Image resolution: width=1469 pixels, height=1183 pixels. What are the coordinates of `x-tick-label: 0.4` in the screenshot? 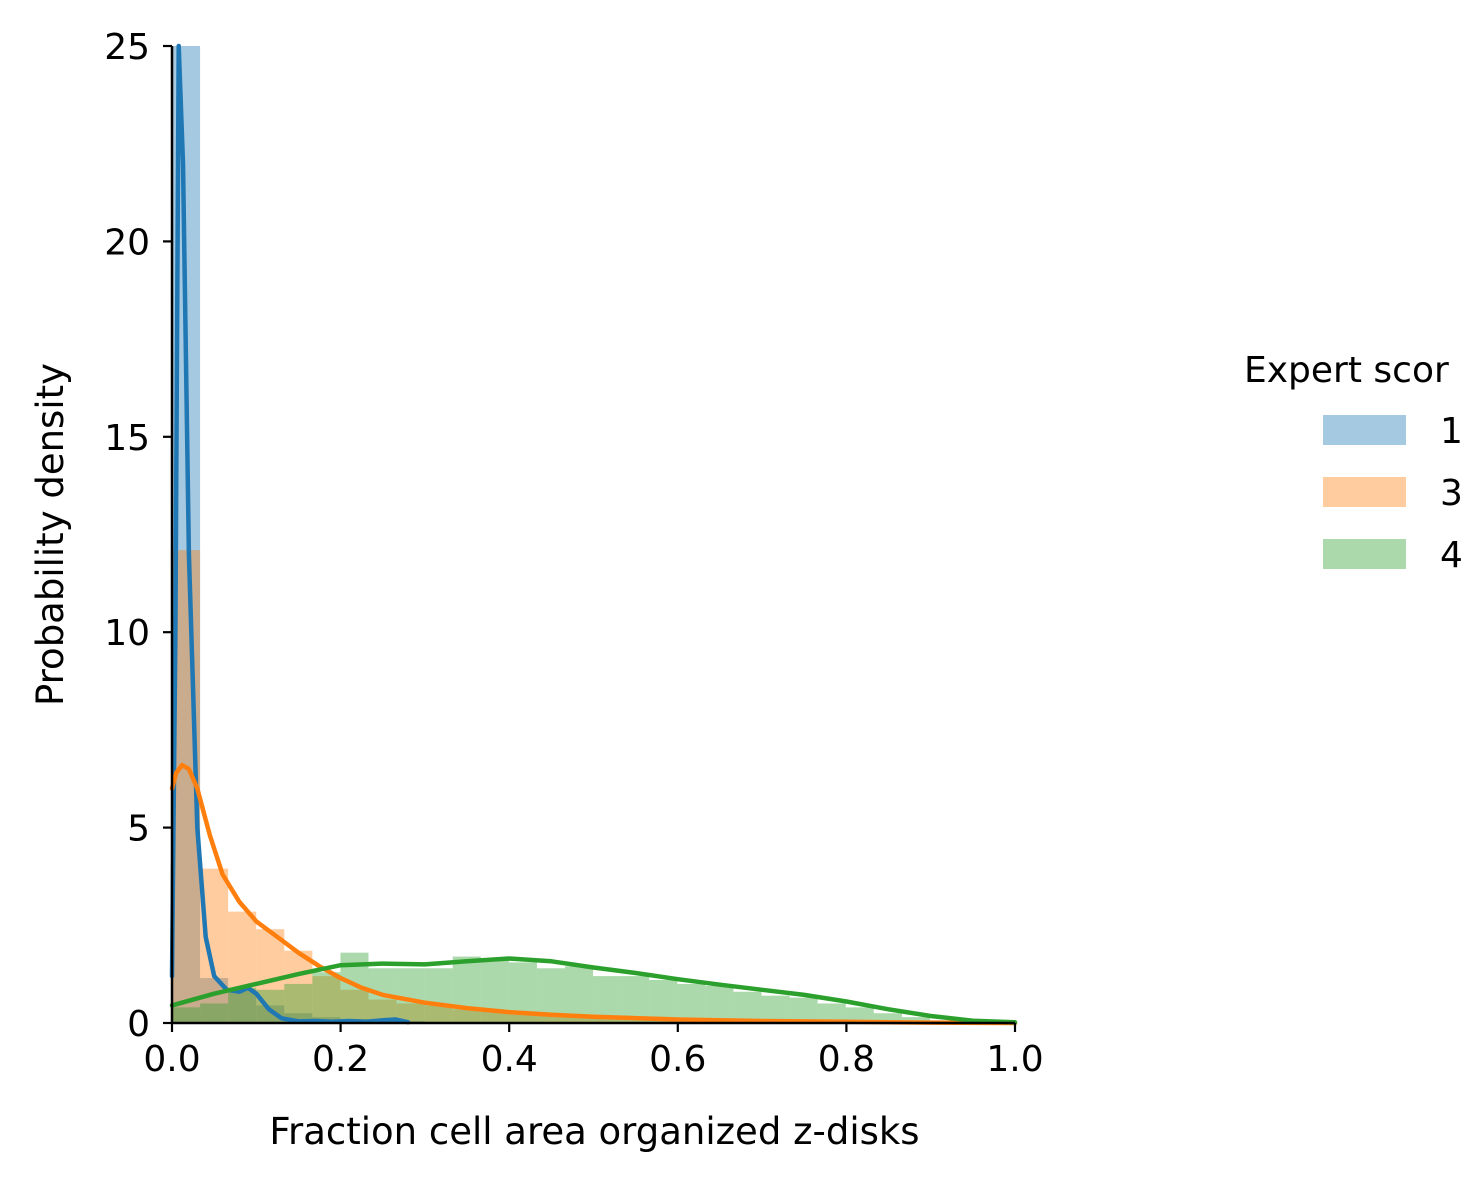 It's located at (509, 1059).